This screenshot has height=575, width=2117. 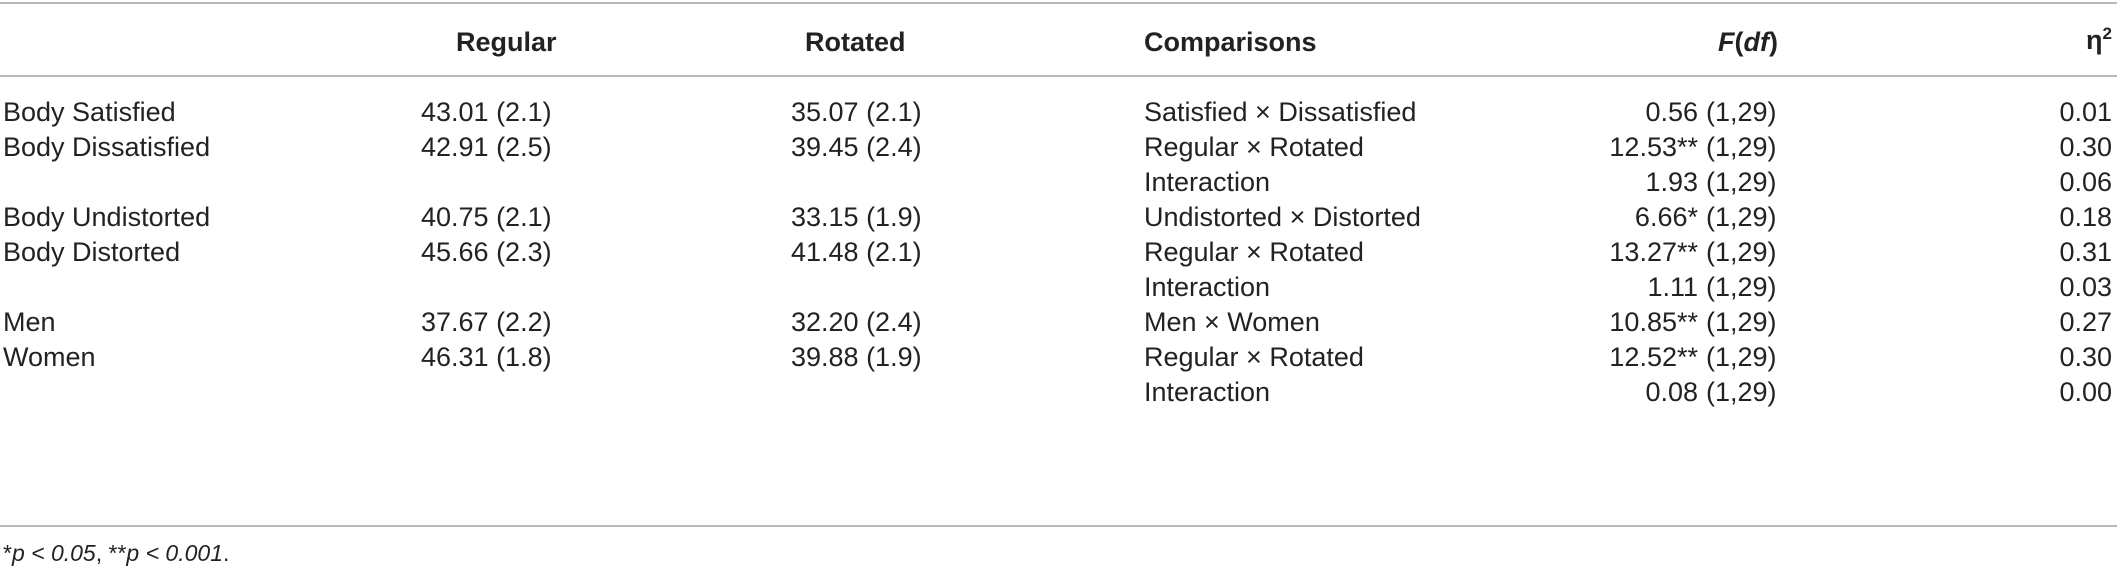 I want to click on f-value: 12.53**, so click(x=1629, y=147).